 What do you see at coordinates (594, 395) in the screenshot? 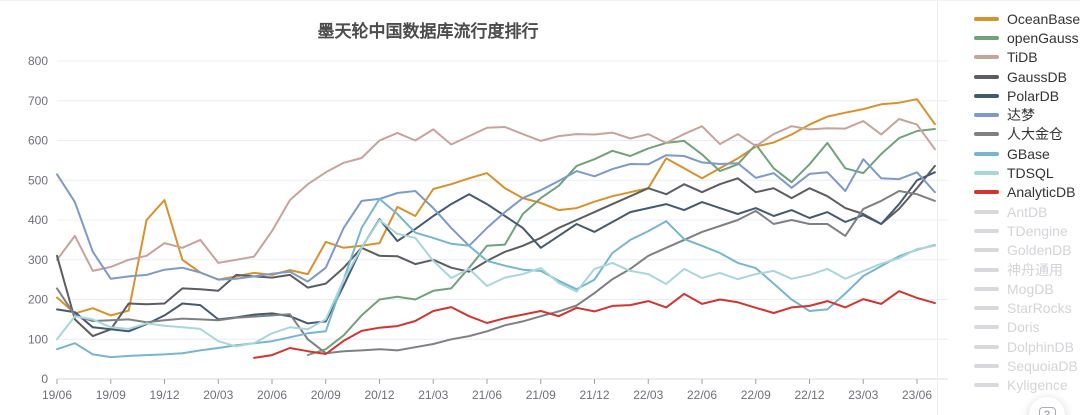
I see `x-axis-label: 21/12` at bounding box center [594, 395].